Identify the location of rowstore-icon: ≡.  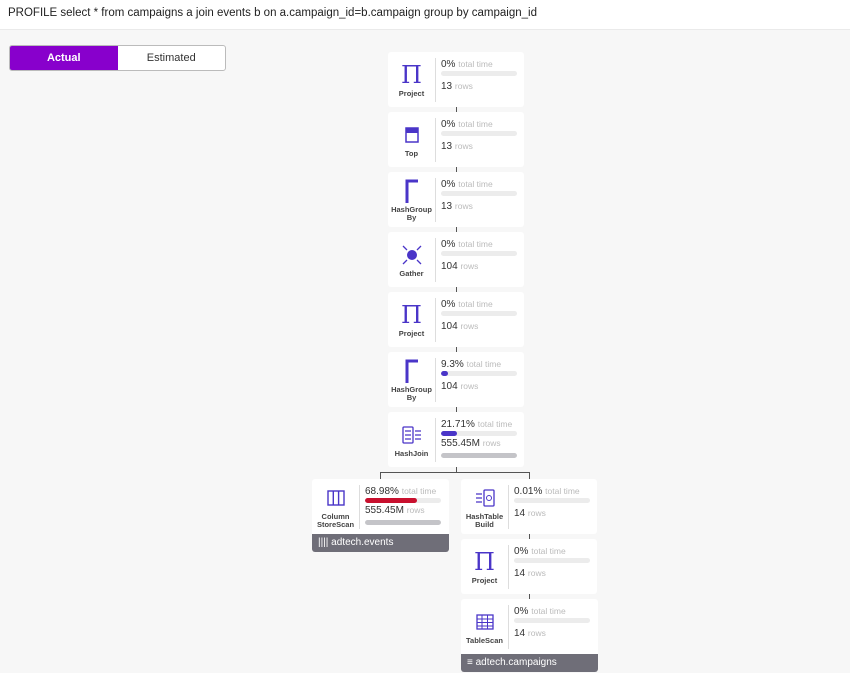
(470, 662).